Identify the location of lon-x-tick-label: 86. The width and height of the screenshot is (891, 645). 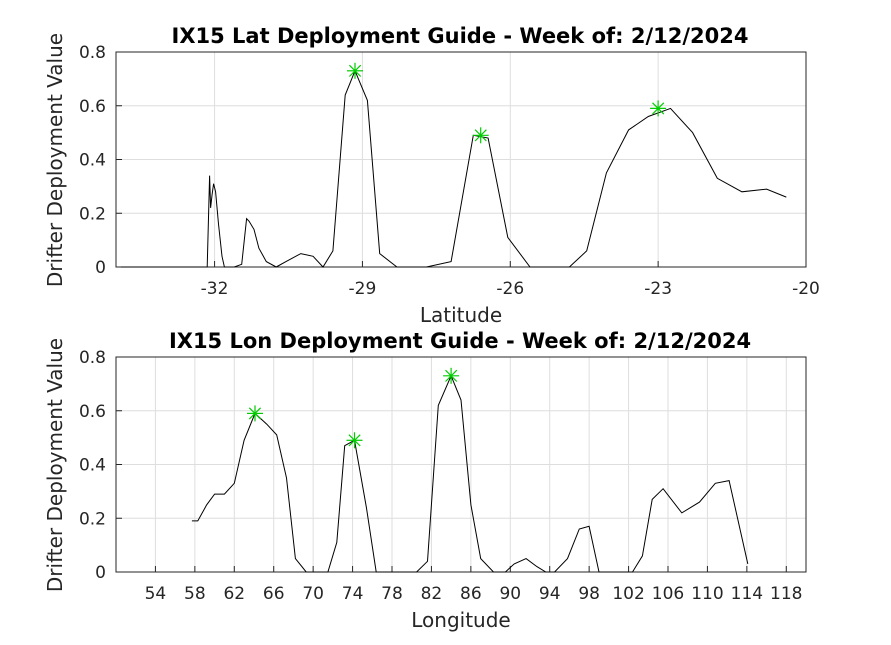
(471, 594).